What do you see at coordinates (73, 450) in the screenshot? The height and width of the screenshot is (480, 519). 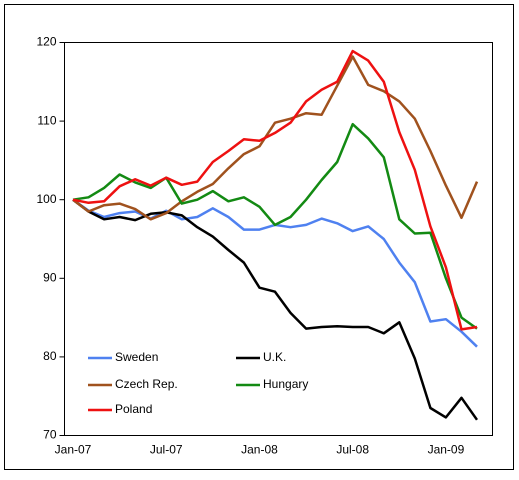 I see `x-tick-label: Jan-07` at bounding box center [73, 450].